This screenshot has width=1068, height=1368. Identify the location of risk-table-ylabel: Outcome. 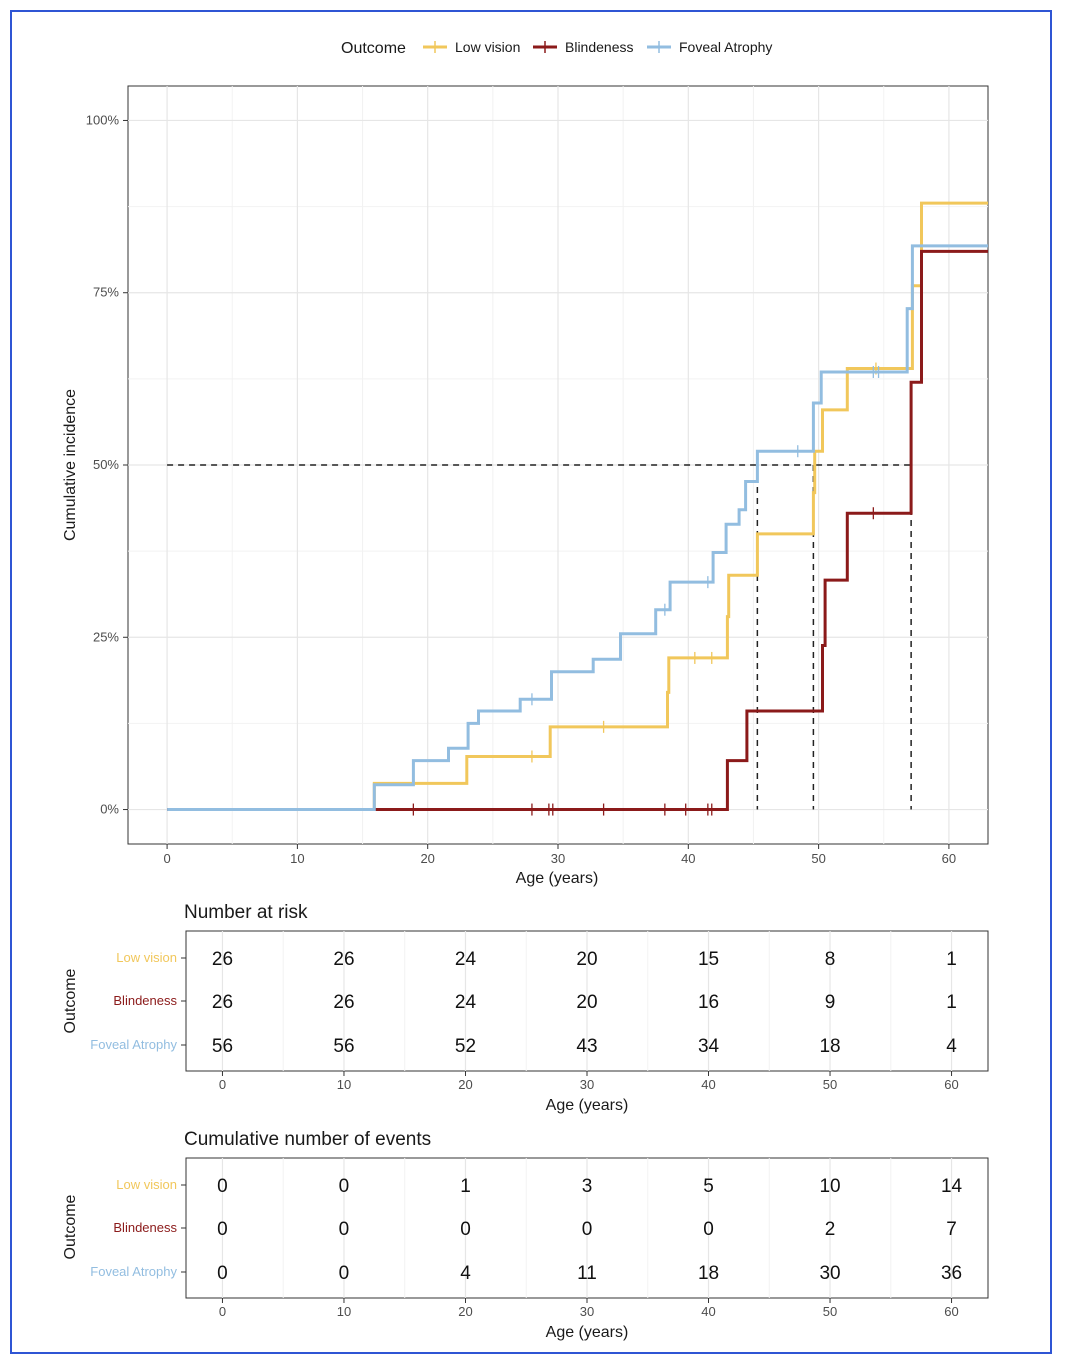
(70, 1000).